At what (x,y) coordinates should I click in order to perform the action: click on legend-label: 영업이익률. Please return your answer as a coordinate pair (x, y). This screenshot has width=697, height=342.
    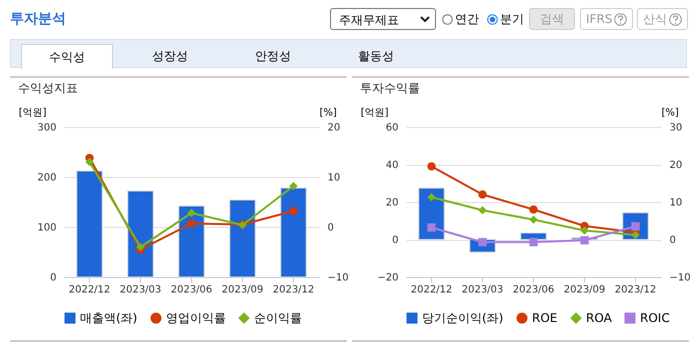
    Looking at the image, I should click on (196, 318).